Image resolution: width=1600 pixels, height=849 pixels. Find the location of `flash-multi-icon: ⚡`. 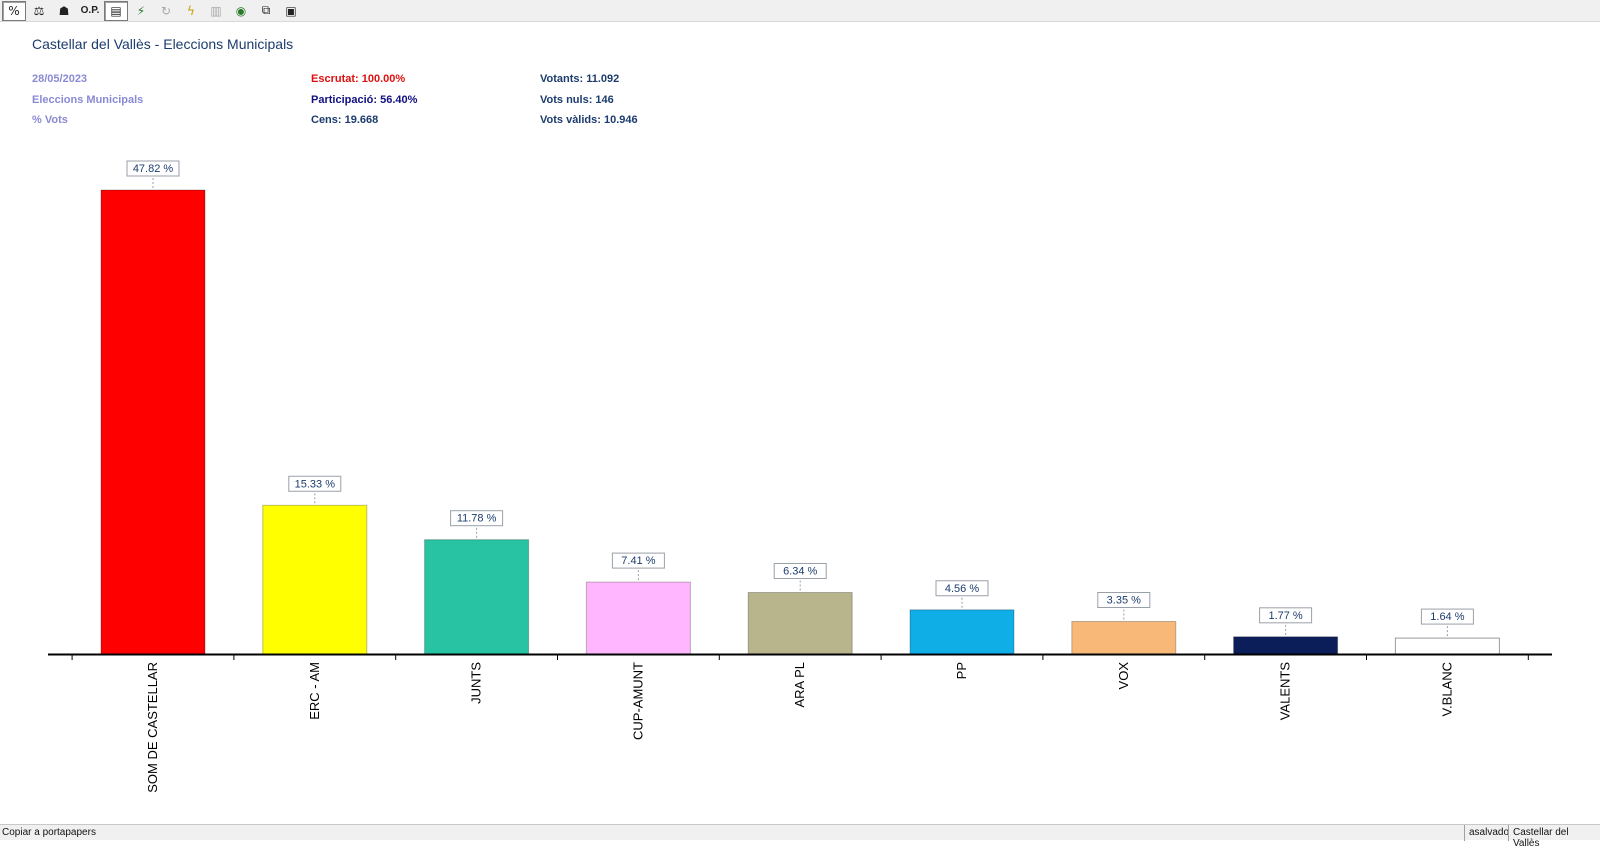

flash-multi-icon: ⚡ is located at coordinates (141, 10).